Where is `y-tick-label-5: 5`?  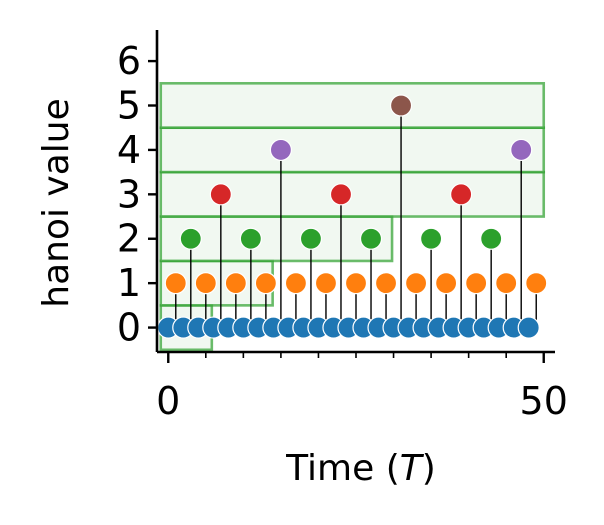 y-tick-label-5: 5 is located at coordinates (129, 106).